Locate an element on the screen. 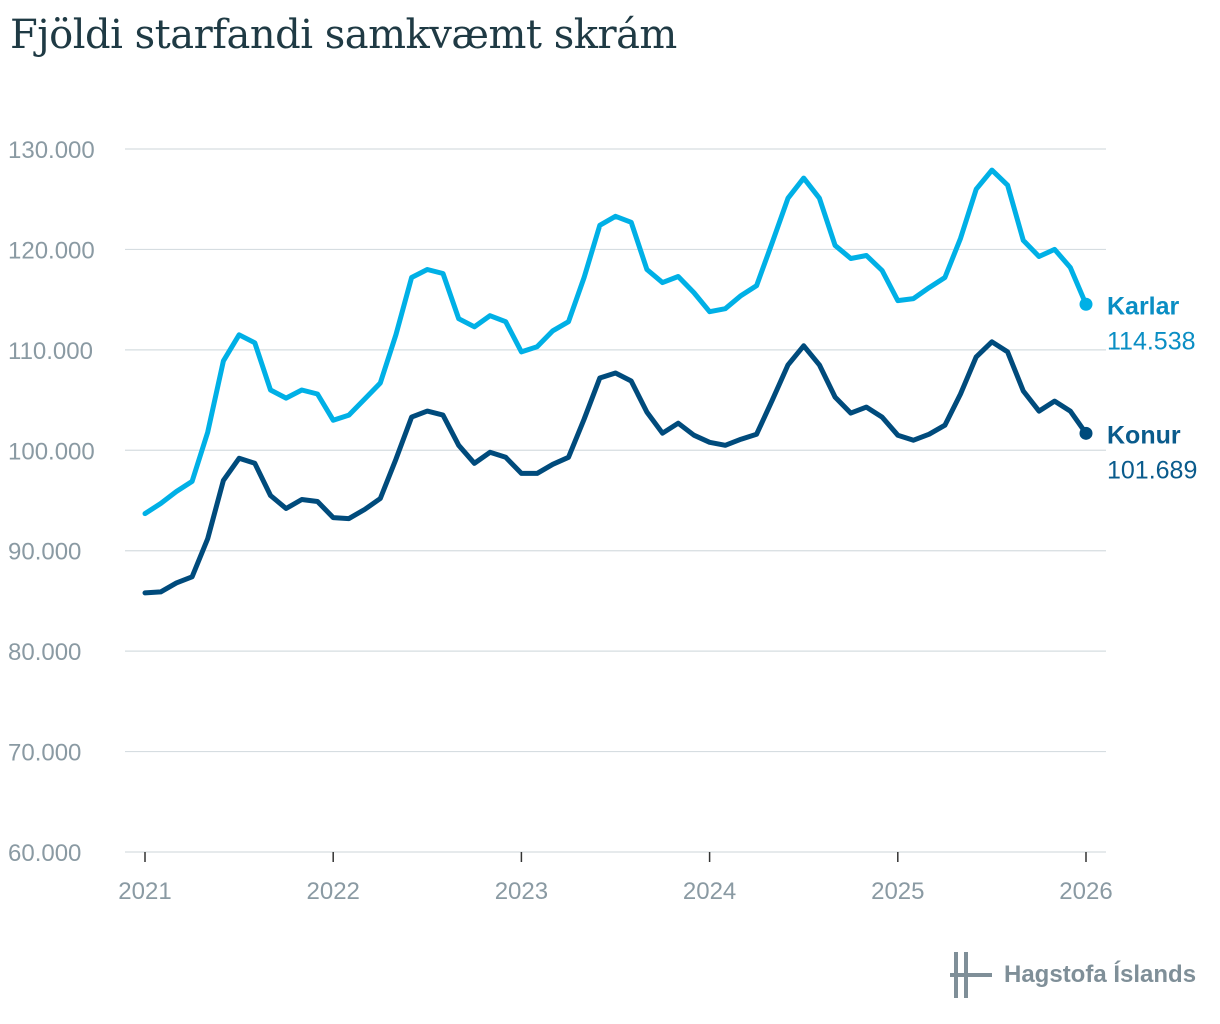 Image resolution: width=1220 pixels, height=1024 pixels. end-labels: Karlar 114.538 Konur 101.689 is located at coordinates (1152, 388).